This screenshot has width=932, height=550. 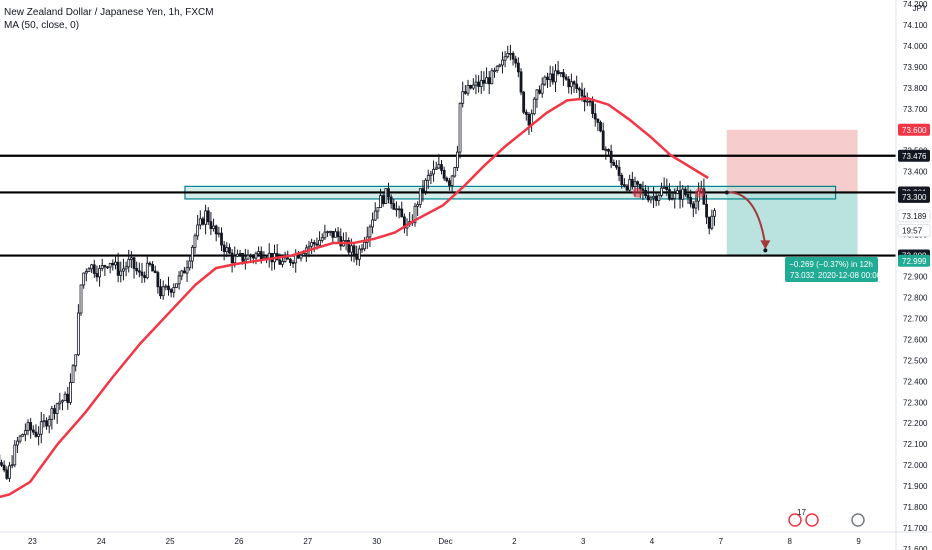 I want to click on indicator-label: MA (50, close, 0), so click(x=42, y=25).